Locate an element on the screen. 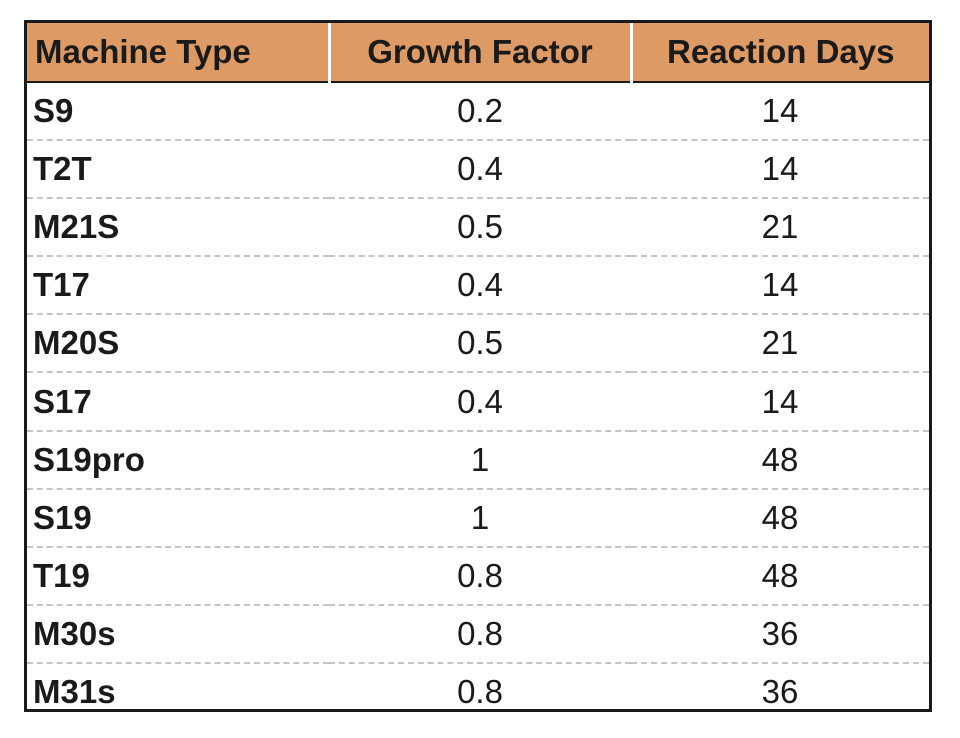  table-row: M21S 0.5 21 is located at coordinates (478, 228).